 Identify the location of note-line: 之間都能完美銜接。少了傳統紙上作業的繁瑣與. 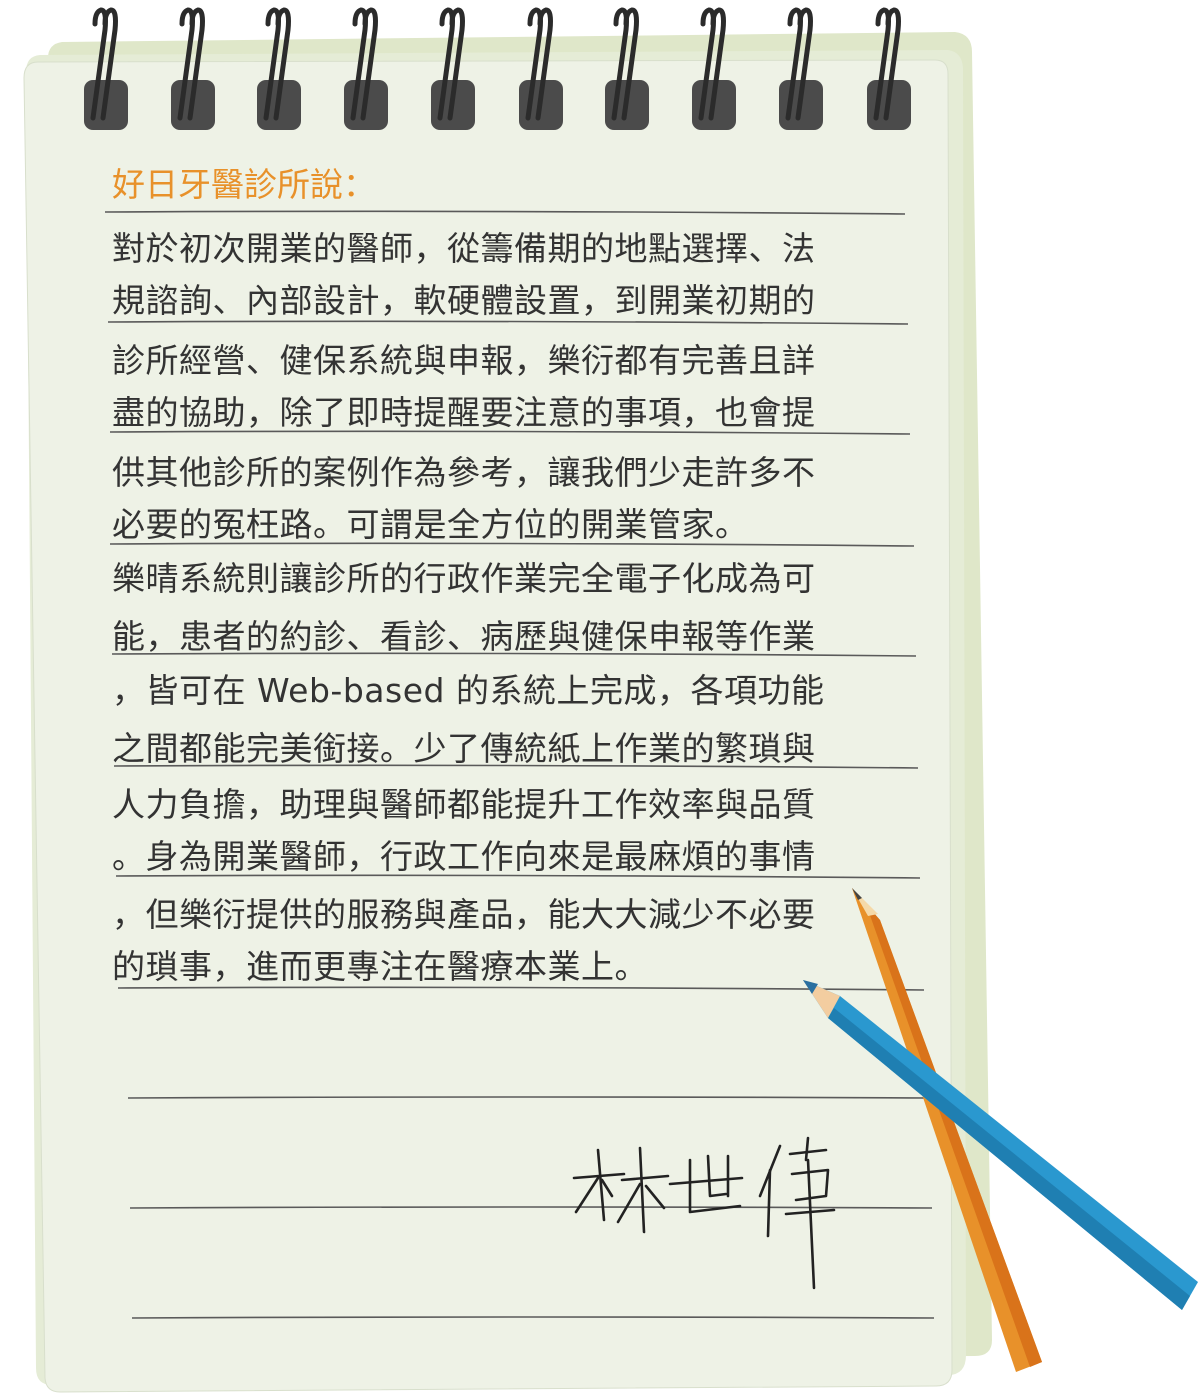
(464, 748).